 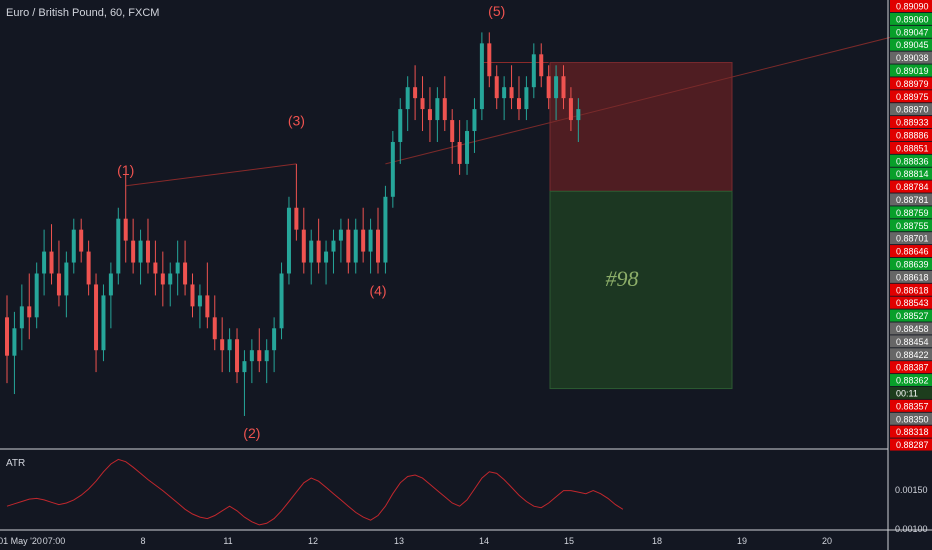 What do you see at coordinates (911, 315) in the screenshot?
I see `price-tag: 0.88527` at bounding box center [911, 315].